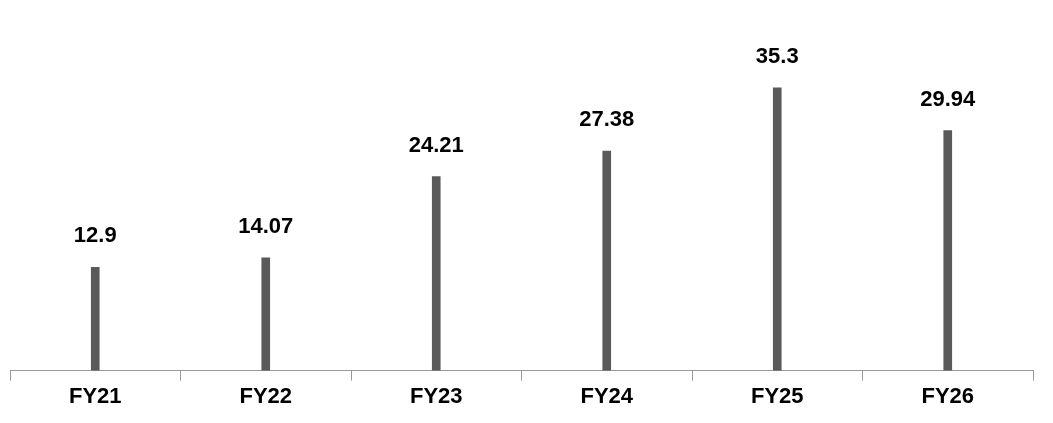  I want to click on x-tick-label: FY25, so click(777, 395).